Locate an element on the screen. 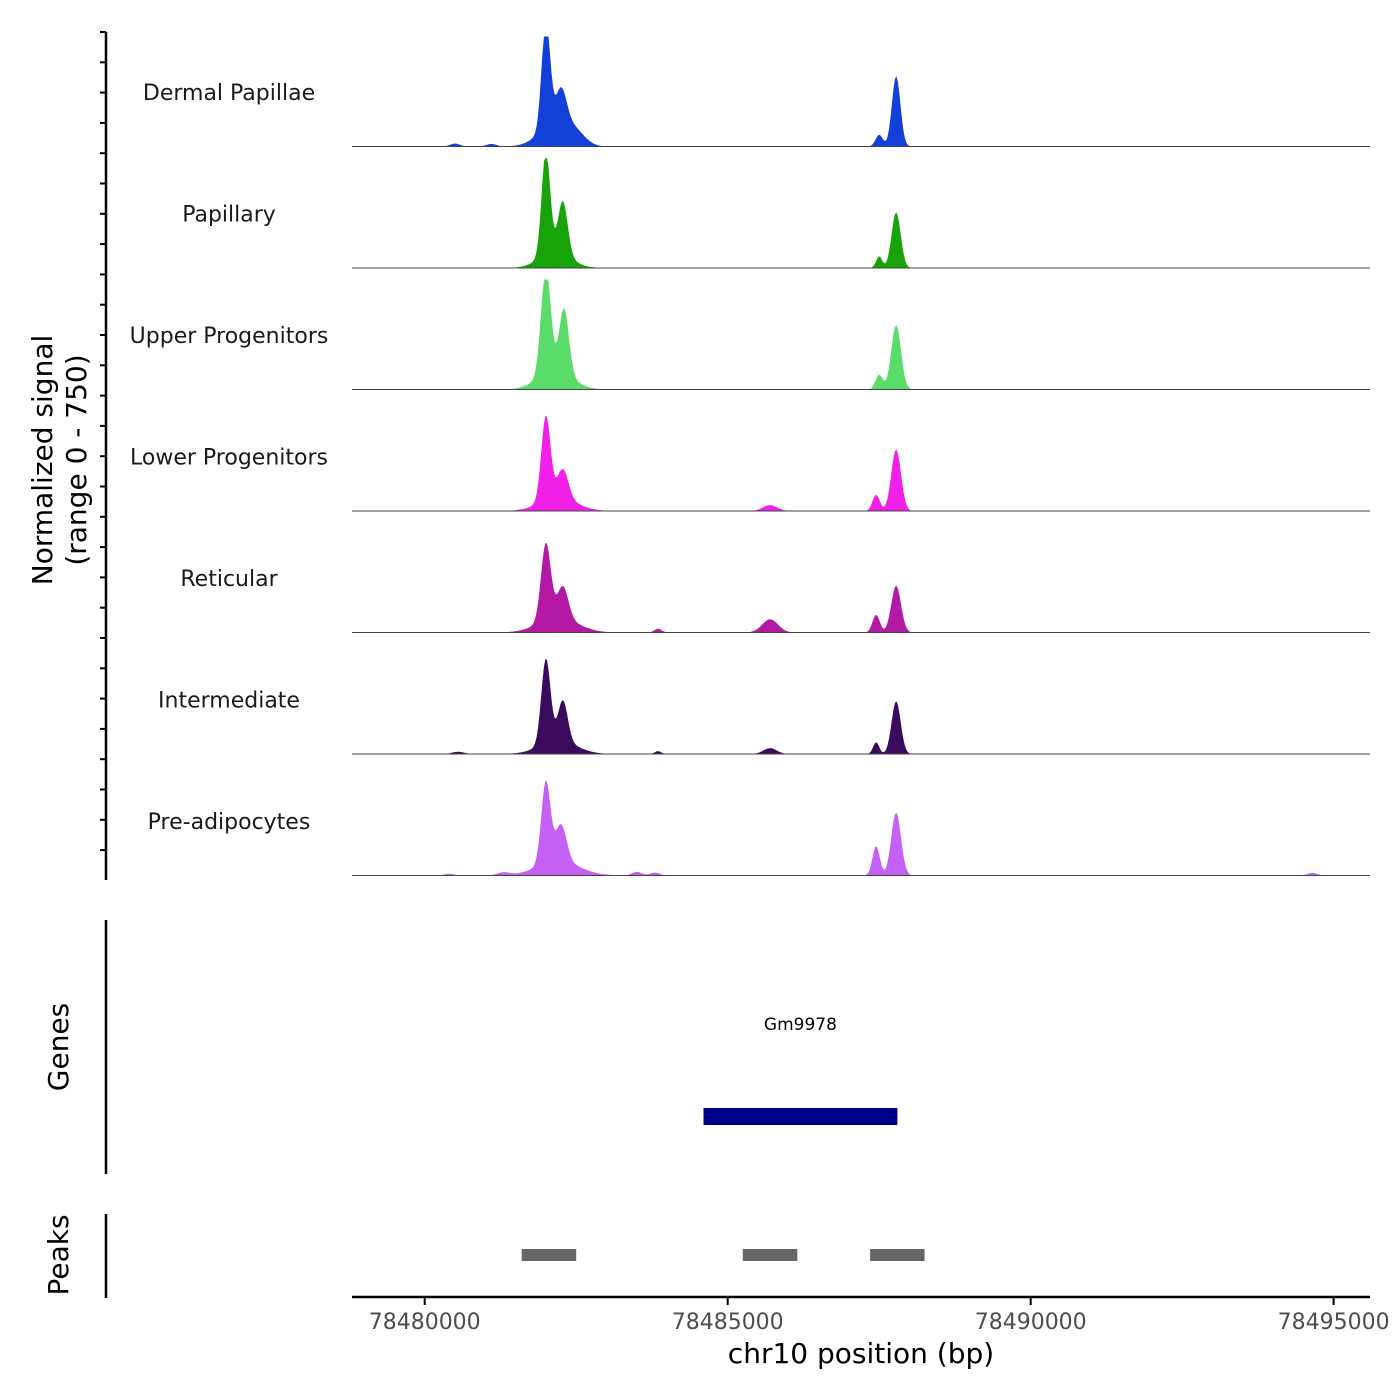 This screenshot has width=1400, height=1400. genes-section-title: Genes is located at coordinates (58, 1047).